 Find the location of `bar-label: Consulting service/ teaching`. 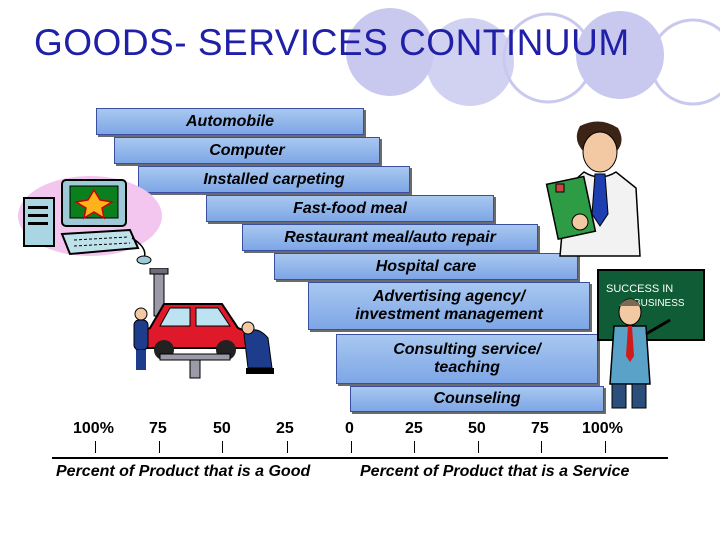

bar-label: Consulting service/ teaching is located at coordinates (467, 358).